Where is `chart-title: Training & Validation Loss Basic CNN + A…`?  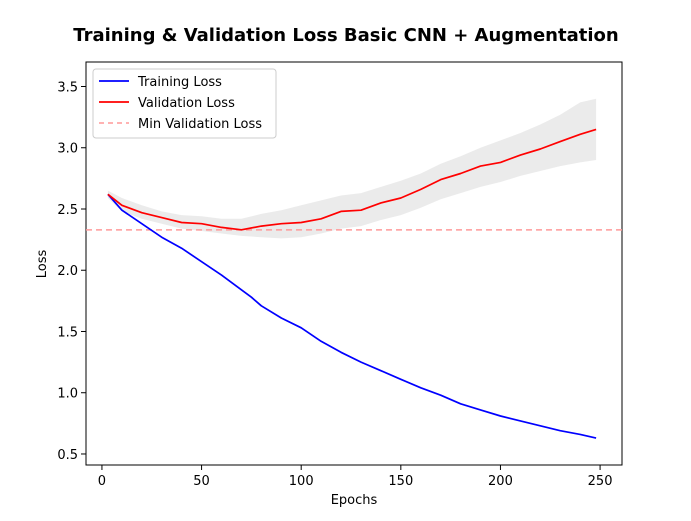 chart-title: Training & Validation Loss Basic CNN + A… is located at coordinates (345, 35).